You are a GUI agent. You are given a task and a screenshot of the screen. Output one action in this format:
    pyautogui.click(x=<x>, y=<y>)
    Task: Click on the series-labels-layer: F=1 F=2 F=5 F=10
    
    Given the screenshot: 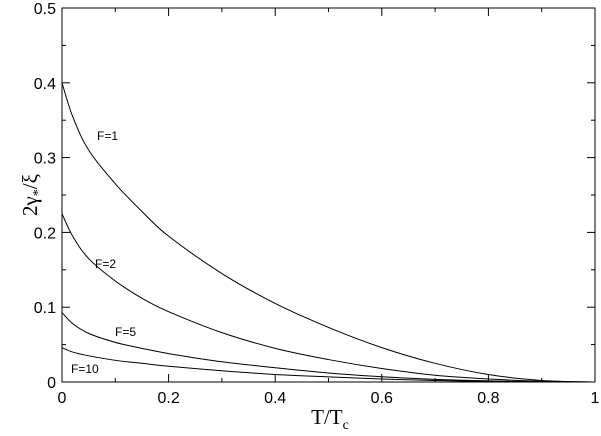 What is the action you would take?
    pyautogui.click(x=103, y=252)
    